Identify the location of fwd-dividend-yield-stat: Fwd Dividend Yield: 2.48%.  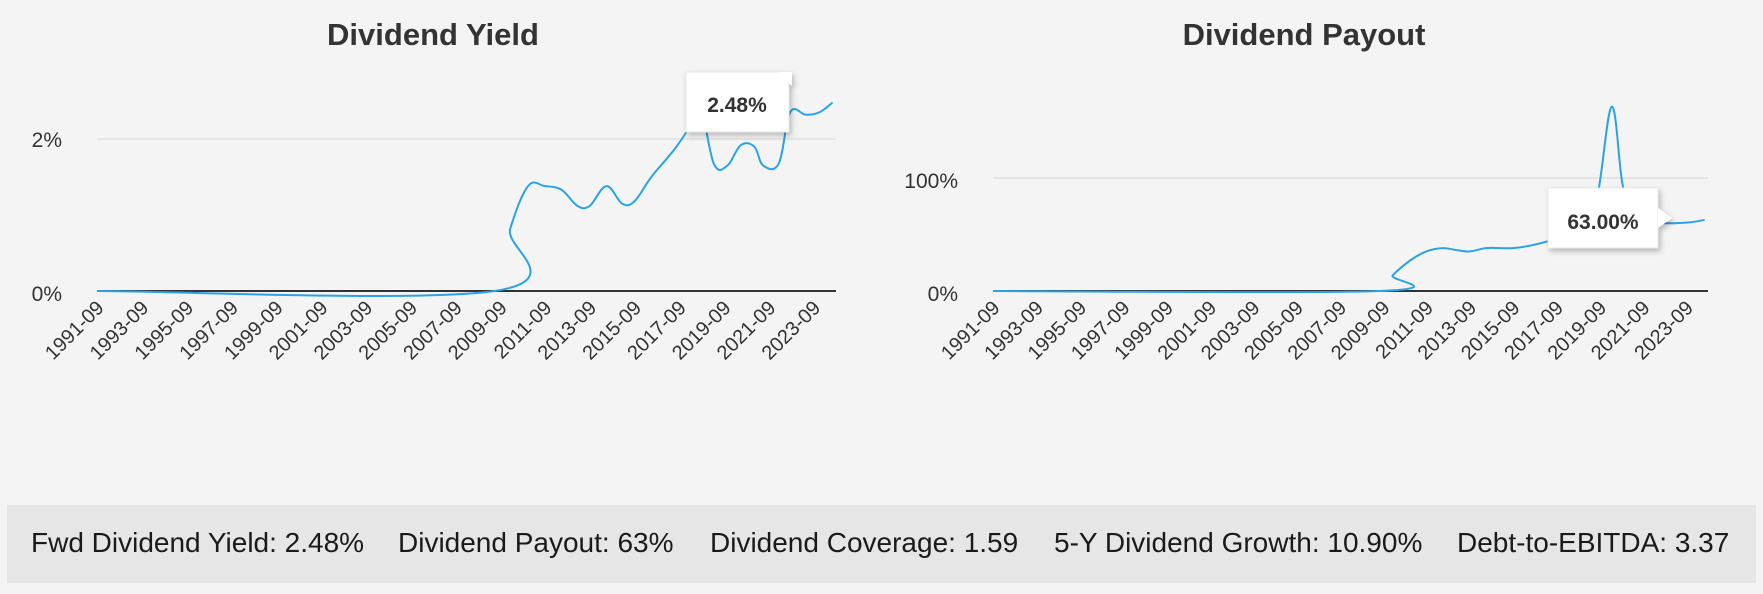
(198, 542).